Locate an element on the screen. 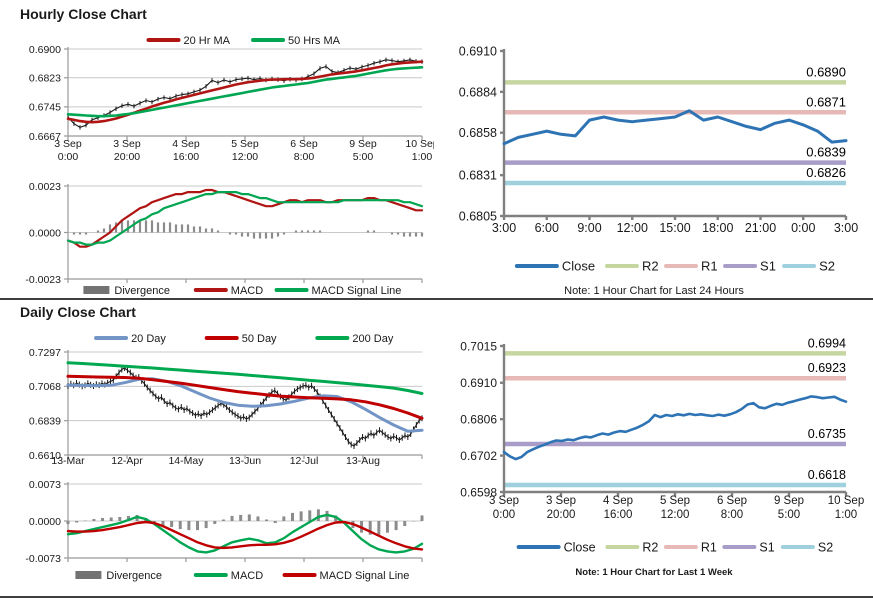  svg-text: 20 Hr MA is located at coordinates (207, 41).